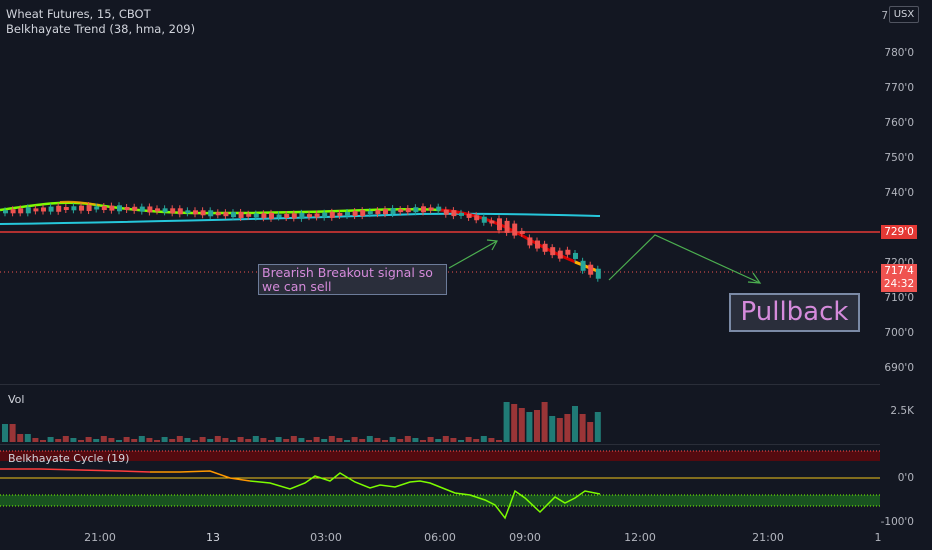 This screenshot has height=550, width=932. I want to click on cycle-chart, so click(440, 485).